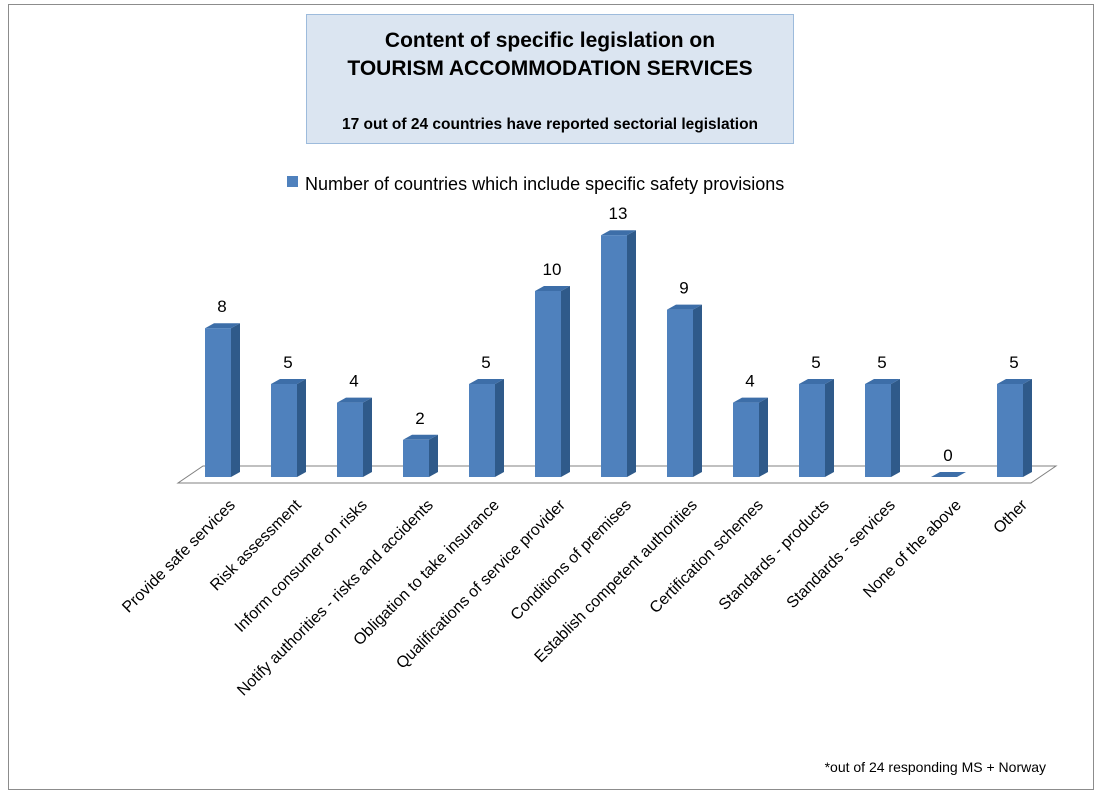 The width and height of the screenshot is (1104, 796). I want to click on chart-title-line2: TOURISM ACCOMMODATION SERVICES, so click(550, 68).